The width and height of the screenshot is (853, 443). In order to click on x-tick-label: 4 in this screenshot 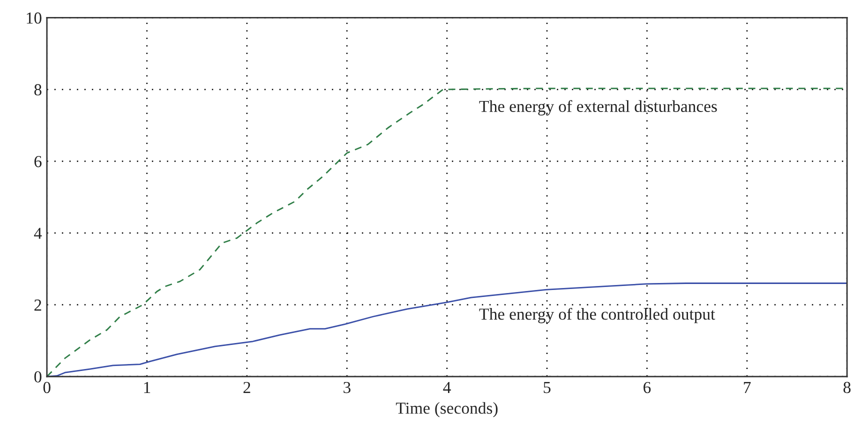, I will do `click(447, 387)`.